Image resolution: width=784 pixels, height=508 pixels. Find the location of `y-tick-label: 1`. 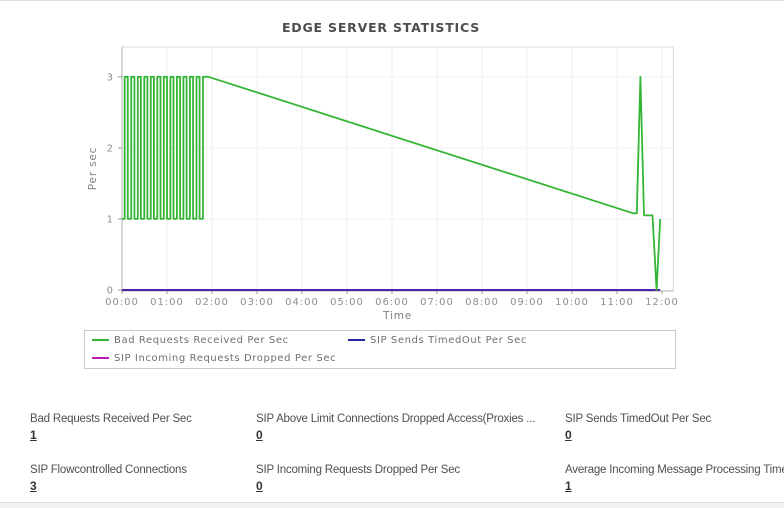

y-tick-label: 1 is located at coordinates (110, 219).